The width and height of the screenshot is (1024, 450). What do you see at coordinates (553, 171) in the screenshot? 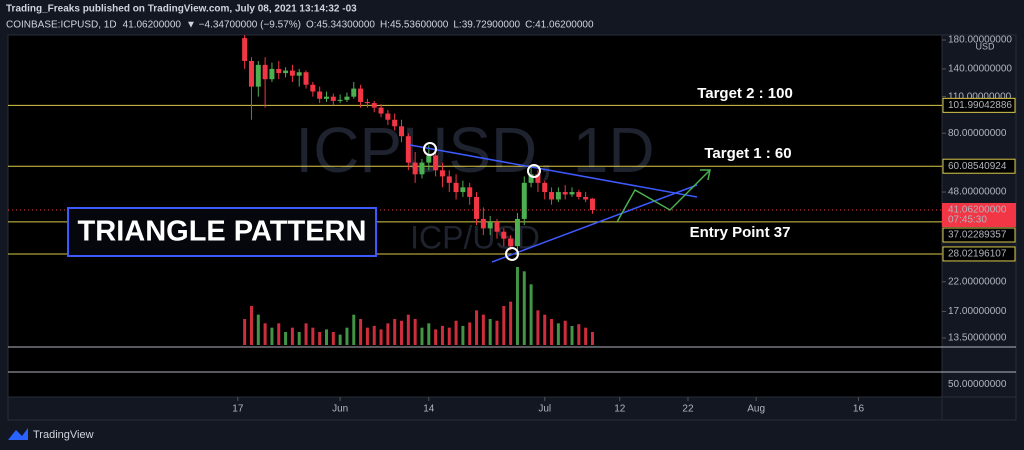
I see `triangle-upper` at bounding box center [553, 171].